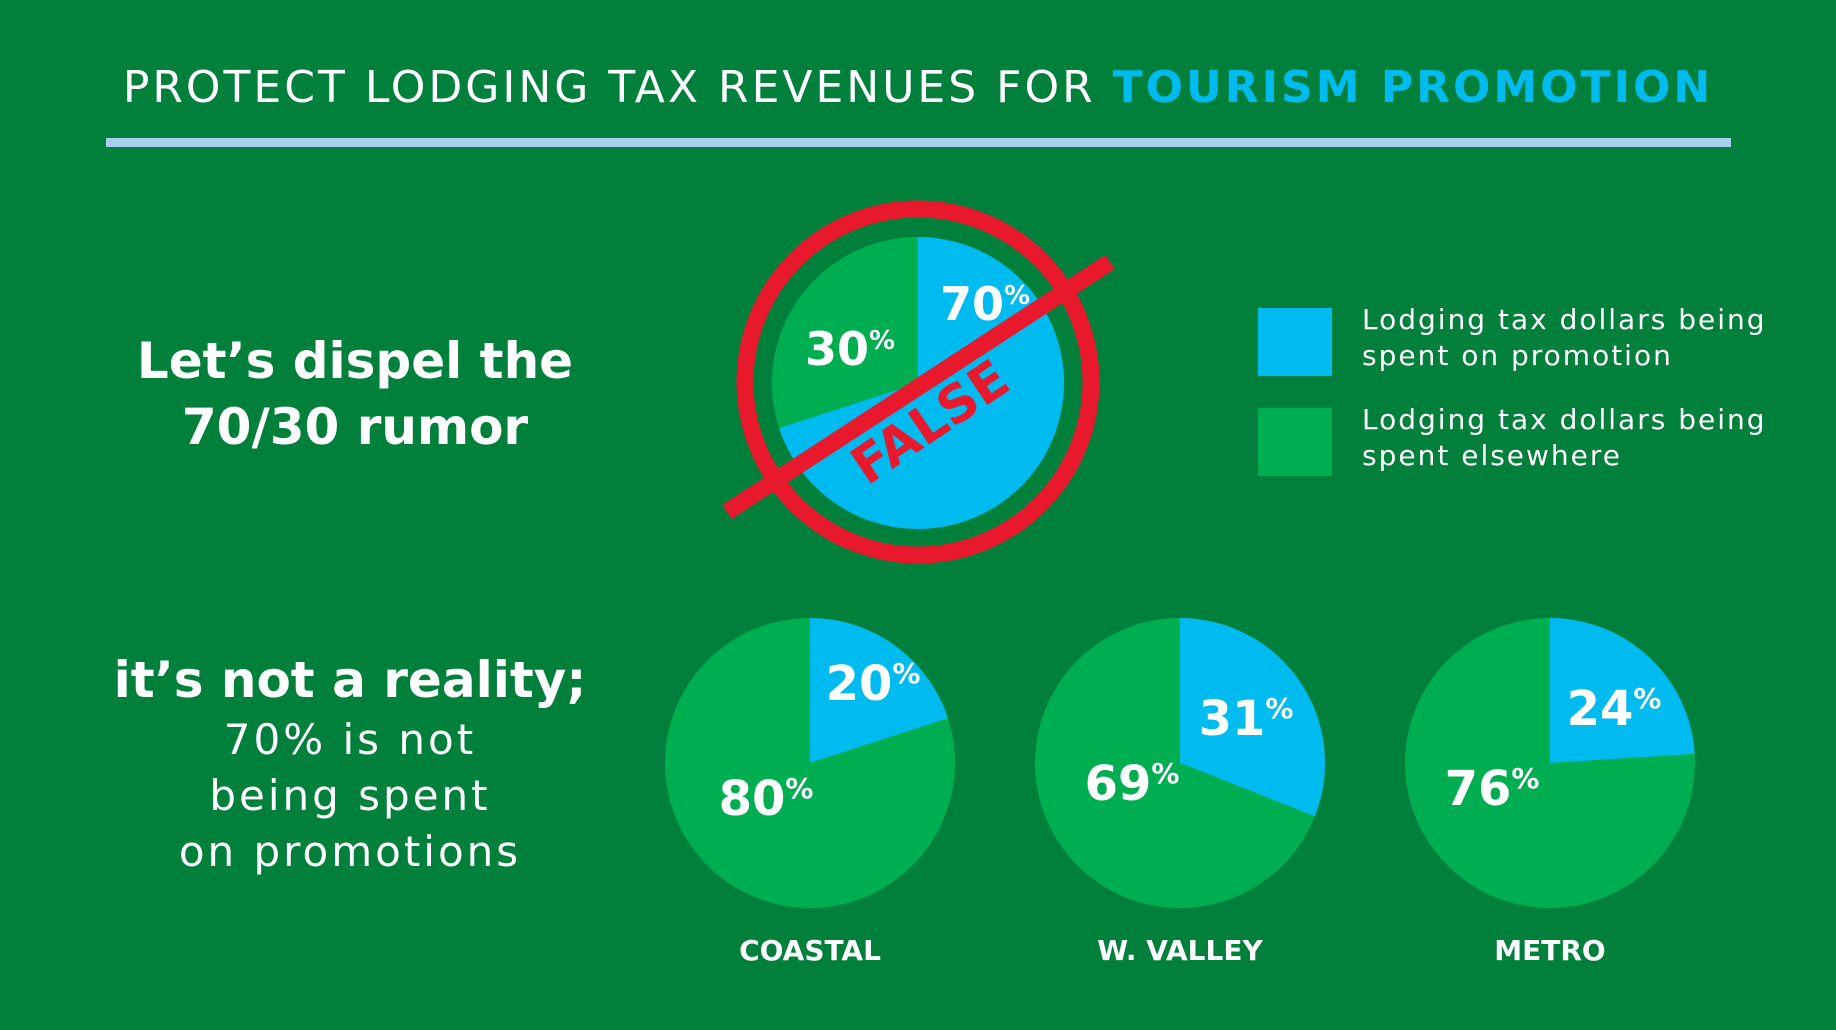 The image size is (1836, 1030). I want to click on pie-title: W. VALLEY, so click(1180, 950).